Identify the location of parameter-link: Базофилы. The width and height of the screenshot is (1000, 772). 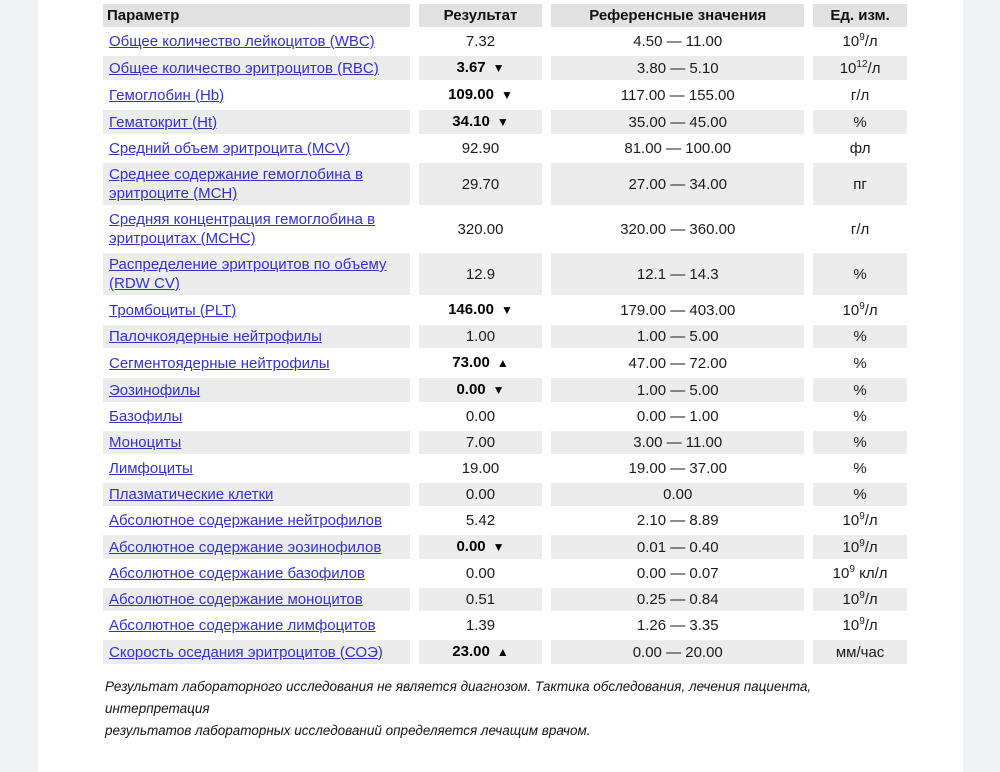
(146, 416).